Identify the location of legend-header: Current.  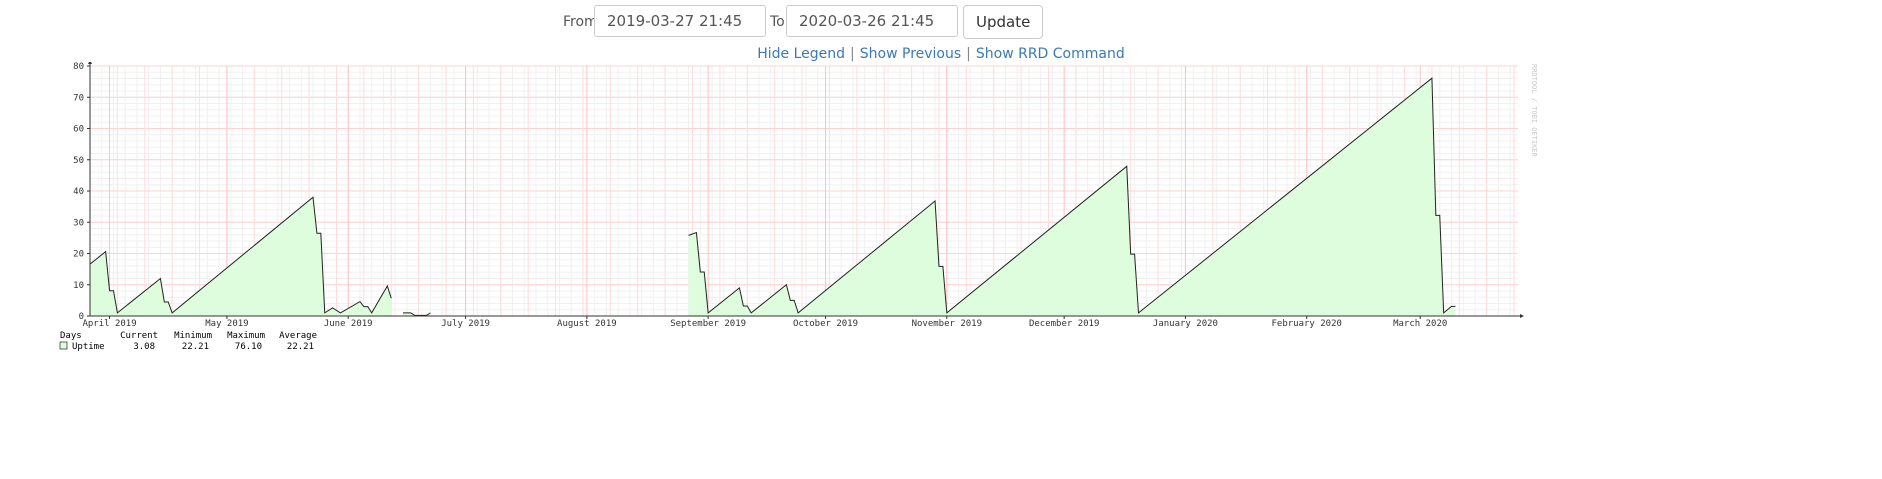
(139, 336).